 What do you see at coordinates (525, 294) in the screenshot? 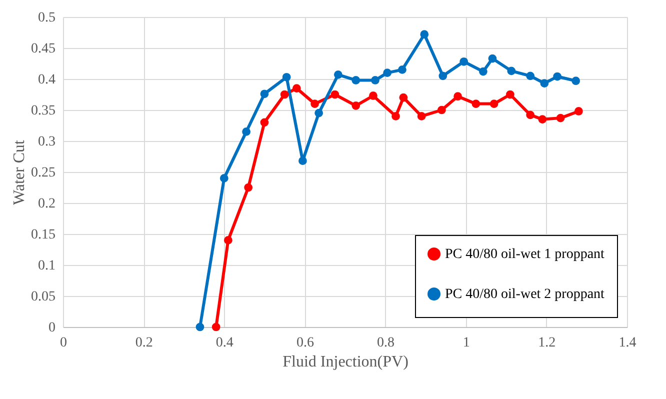
I see `legend-label: PC 40/80 oil-wet 2 proppant` at bounding box center [525, 294].